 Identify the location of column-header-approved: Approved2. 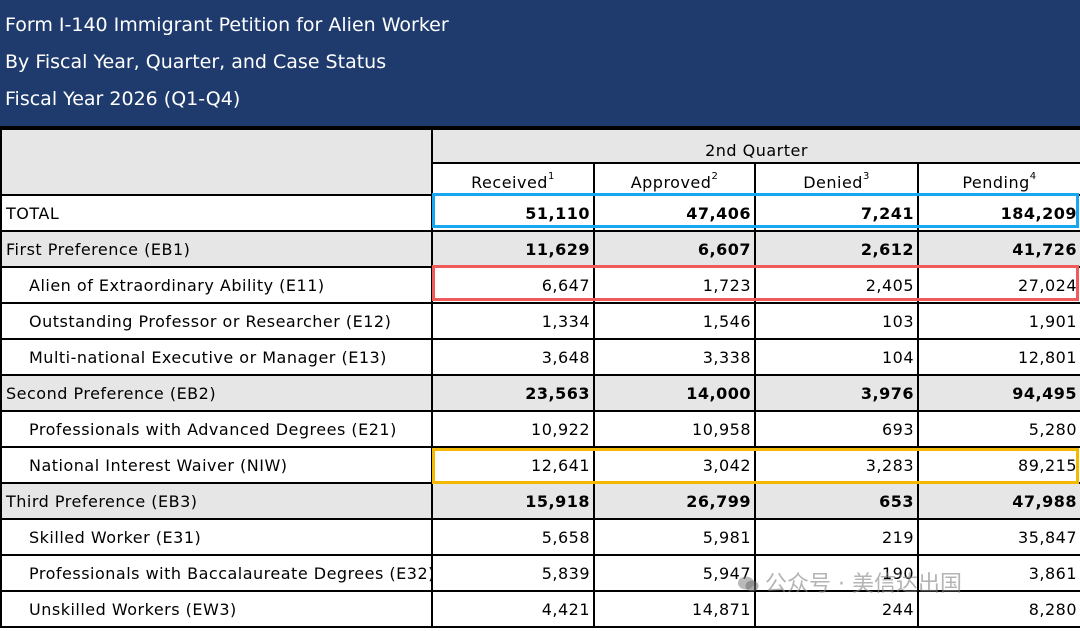
(674, 179).